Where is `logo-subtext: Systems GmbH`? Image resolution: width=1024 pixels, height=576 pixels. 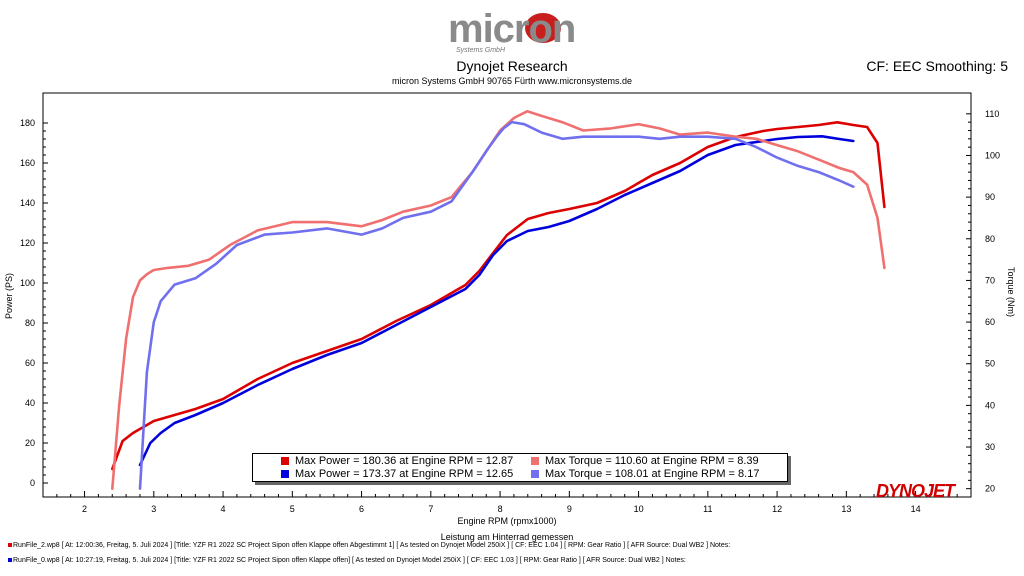 logo-subtext: Systems GmbH is located at coordinates (481, 50).